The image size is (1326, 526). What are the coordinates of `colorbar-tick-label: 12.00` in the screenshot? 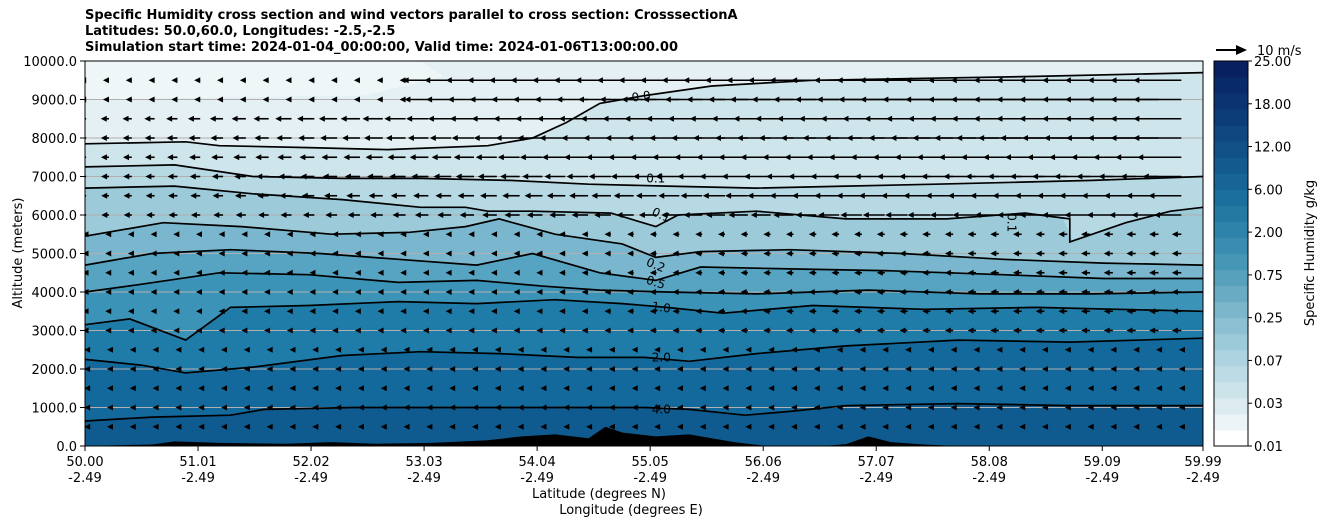 It's located at (1272, 148).